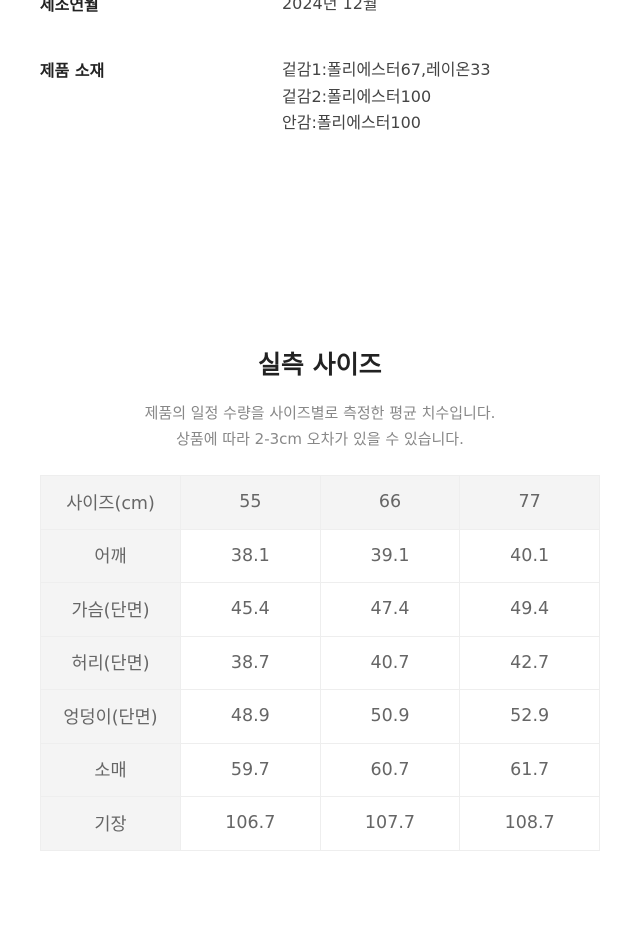 This screenshot has width=640, height=946. What do you see at coordinates (110, 609) in the screenshot?
I see `row-label-cell: 가슴(단면)` at bounding box center [110, 609].